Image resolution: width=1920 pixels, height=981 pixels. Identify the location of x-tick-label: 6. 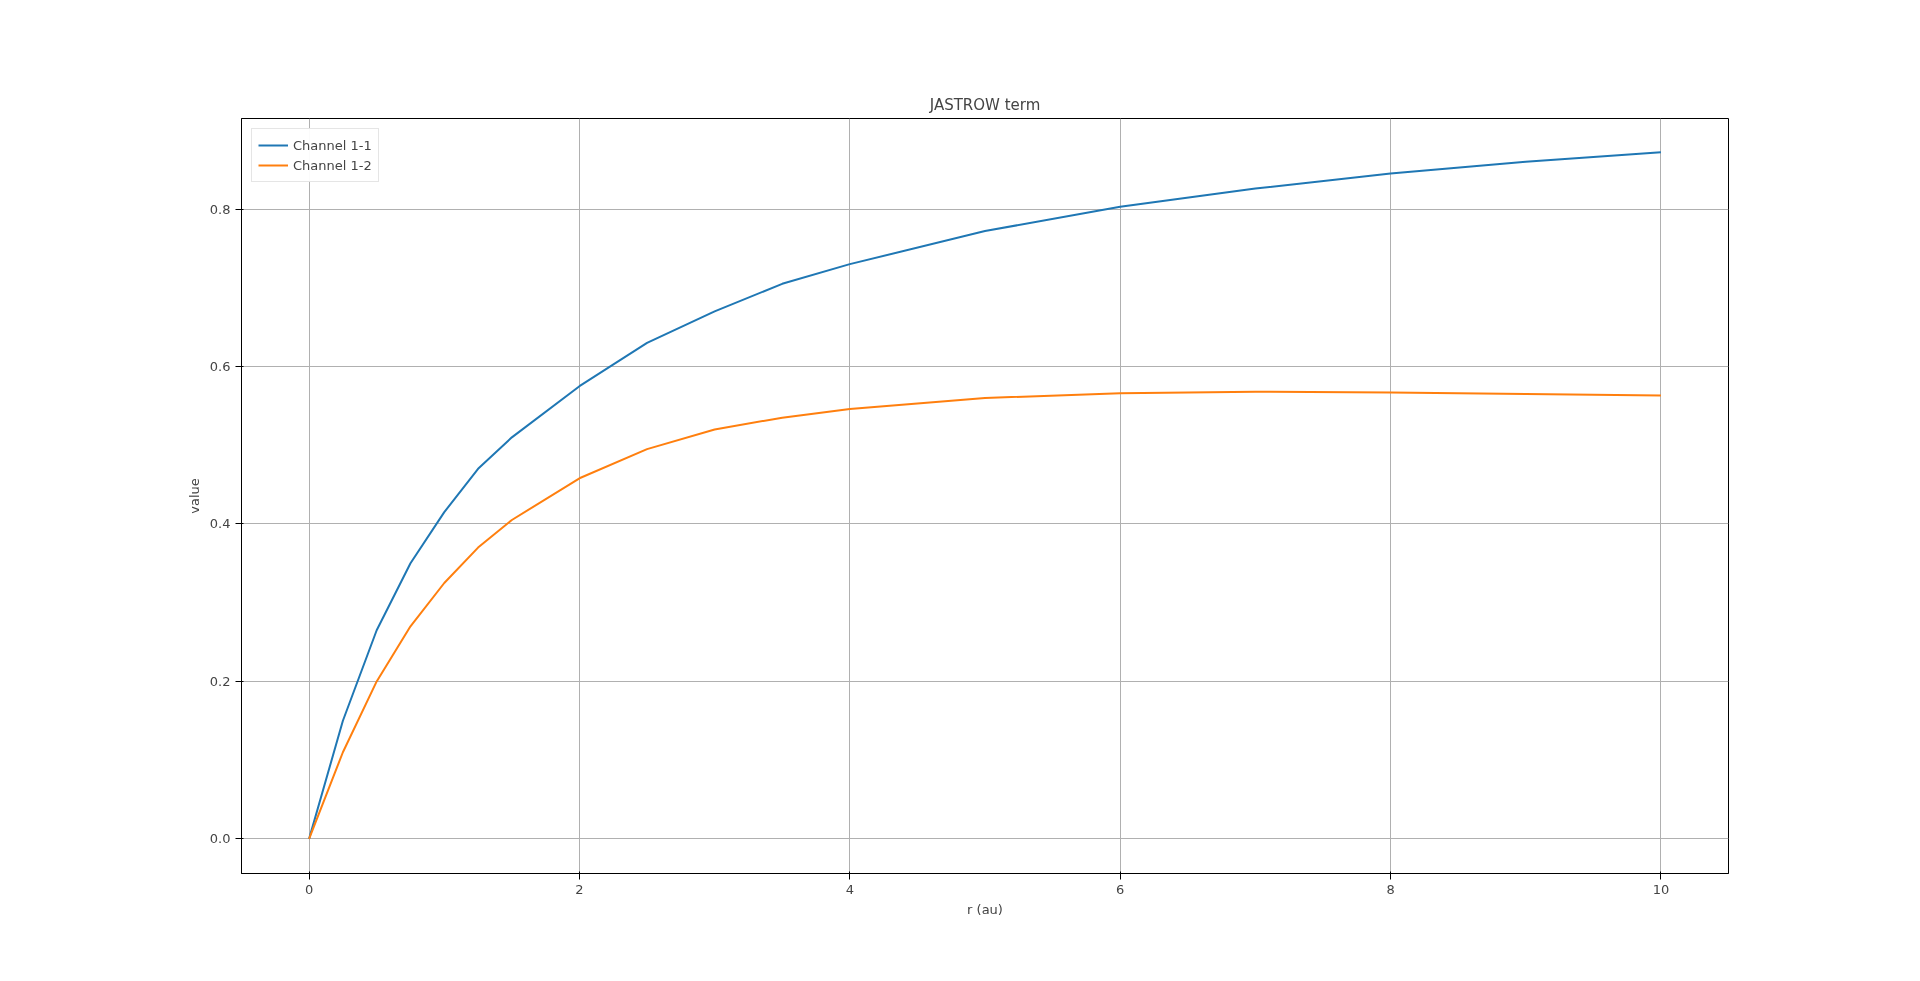
(1120, 889).